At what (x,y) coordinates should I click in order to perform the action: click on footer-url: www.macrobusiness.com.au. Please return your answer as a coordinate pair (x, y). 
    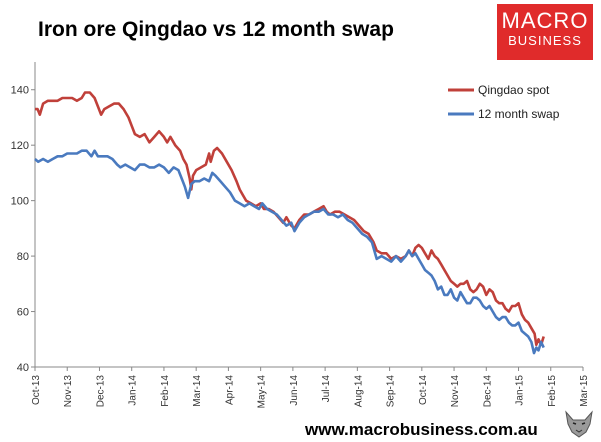
    Looking at the image, I should click on (421, 429).